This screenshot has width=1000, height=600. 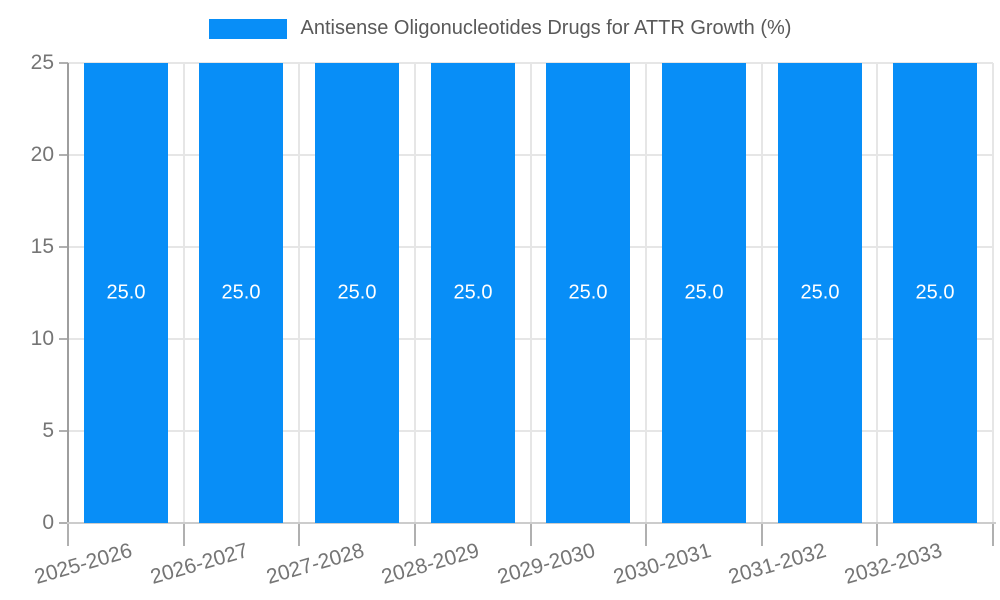 I want to click on y-axis-label: 20, so click(x=42, y=154).